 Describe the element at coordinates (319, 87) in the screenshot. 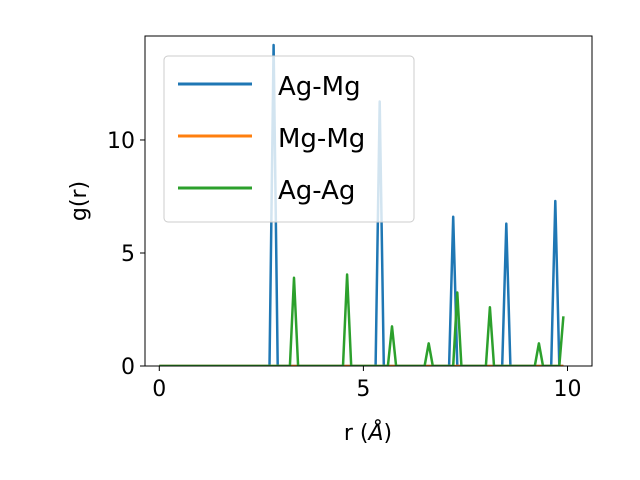

I see `legend-label-ag-mg: Ag-Mg` at that location.